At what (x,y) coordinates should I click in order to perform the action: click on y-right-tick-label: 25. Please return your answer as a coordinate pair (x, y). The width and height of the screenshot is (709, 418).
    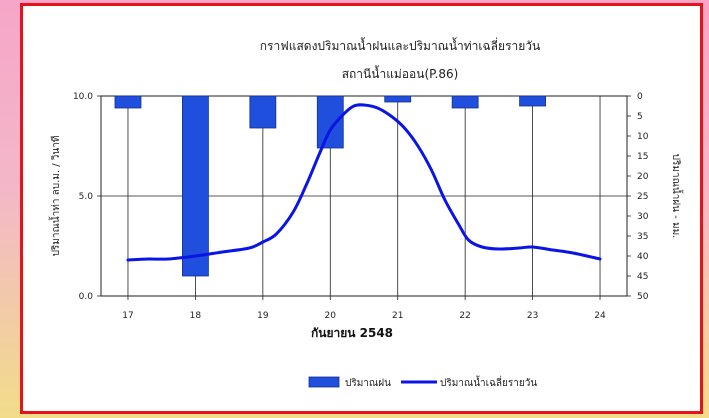
    Looking at the image, I should click on (642, 197).